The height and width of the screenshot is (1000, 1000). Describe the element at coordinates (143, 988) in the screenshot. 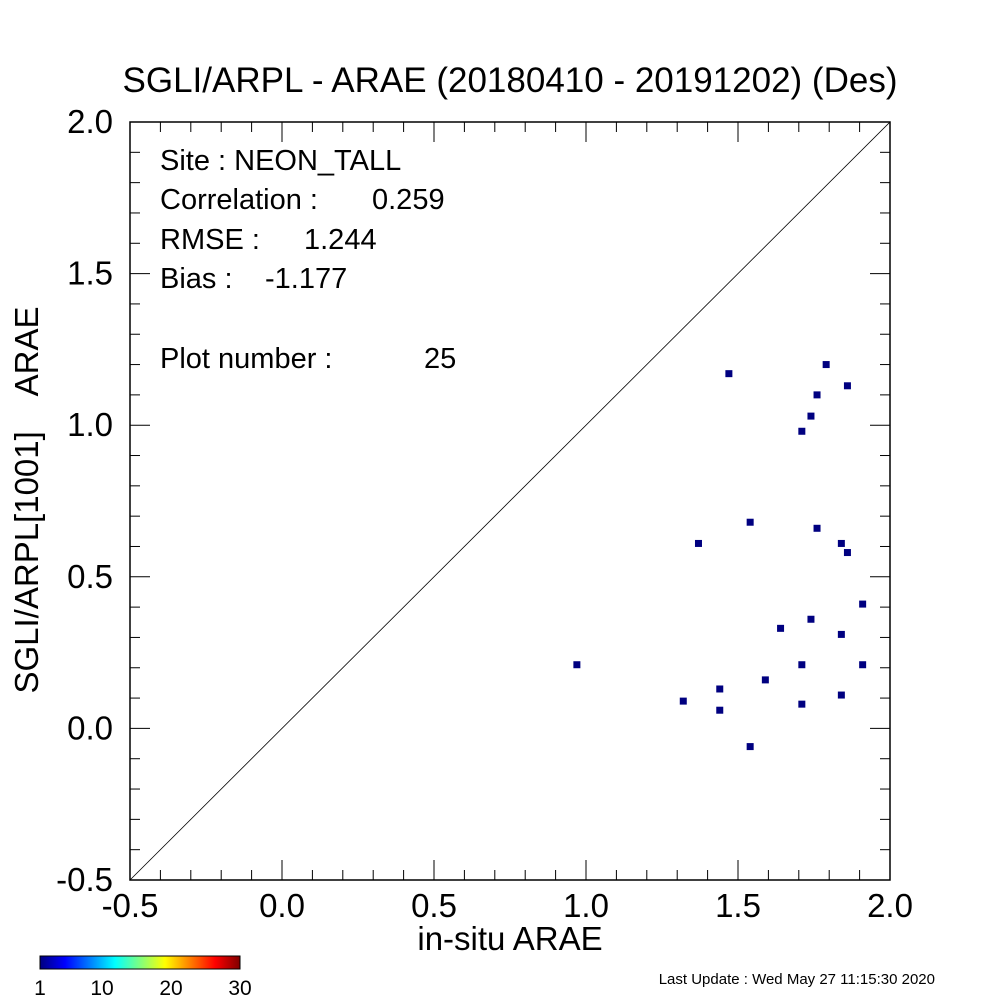

I see `colorbar-tick-labels: 1 10 20 30` at that location.